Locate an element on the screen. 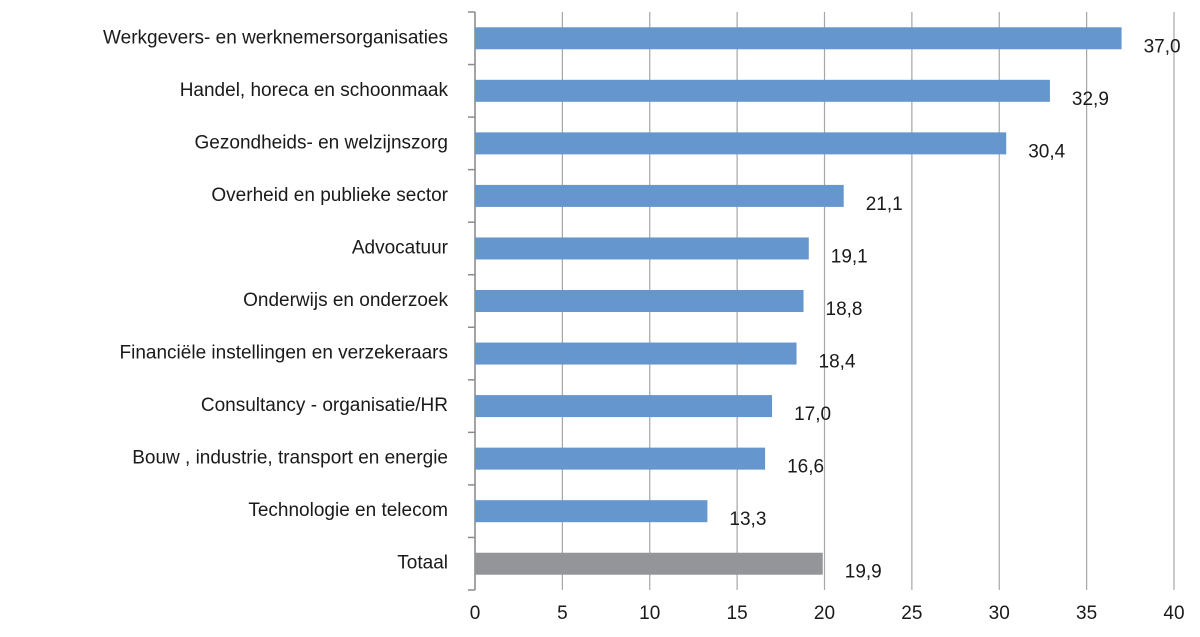 The height and width of the screenshot is (637, 1200). x-tick-label: 35 is located at coordinates (1086, 613).